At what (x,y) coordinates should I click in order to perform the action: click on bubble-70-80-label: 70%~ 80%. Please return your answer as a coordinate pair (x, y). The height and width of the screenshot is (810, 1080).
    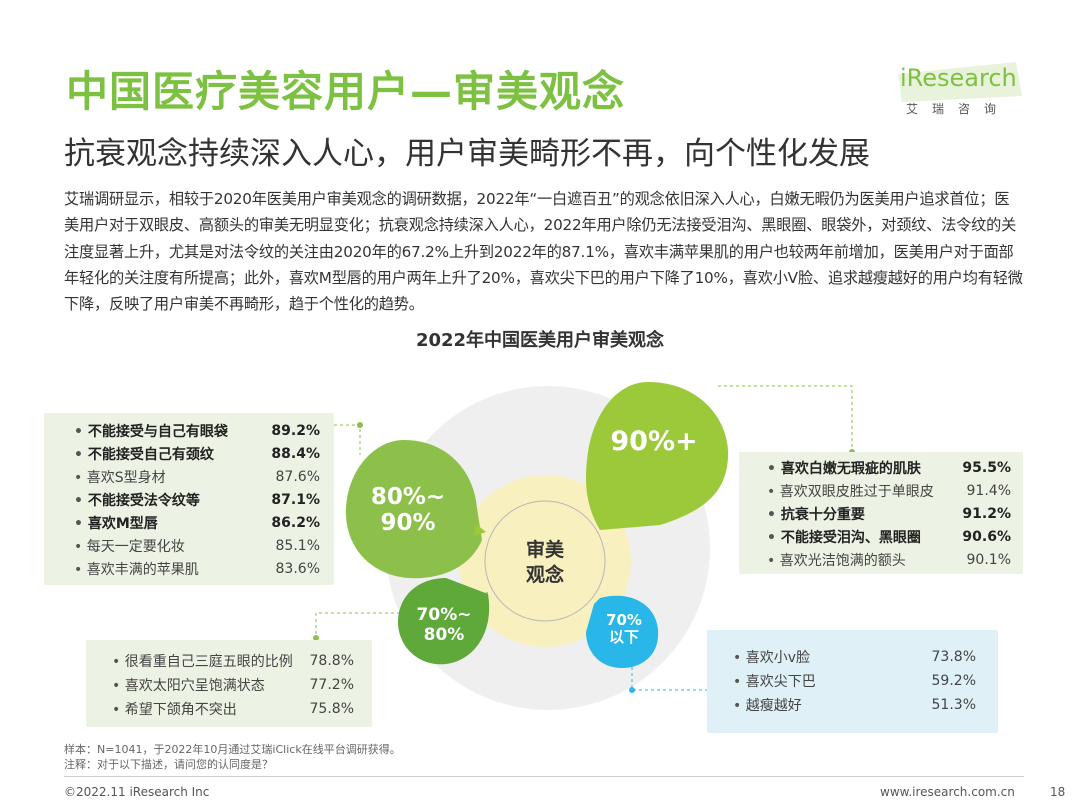
    Looking at the image, I should click on (444, 625).